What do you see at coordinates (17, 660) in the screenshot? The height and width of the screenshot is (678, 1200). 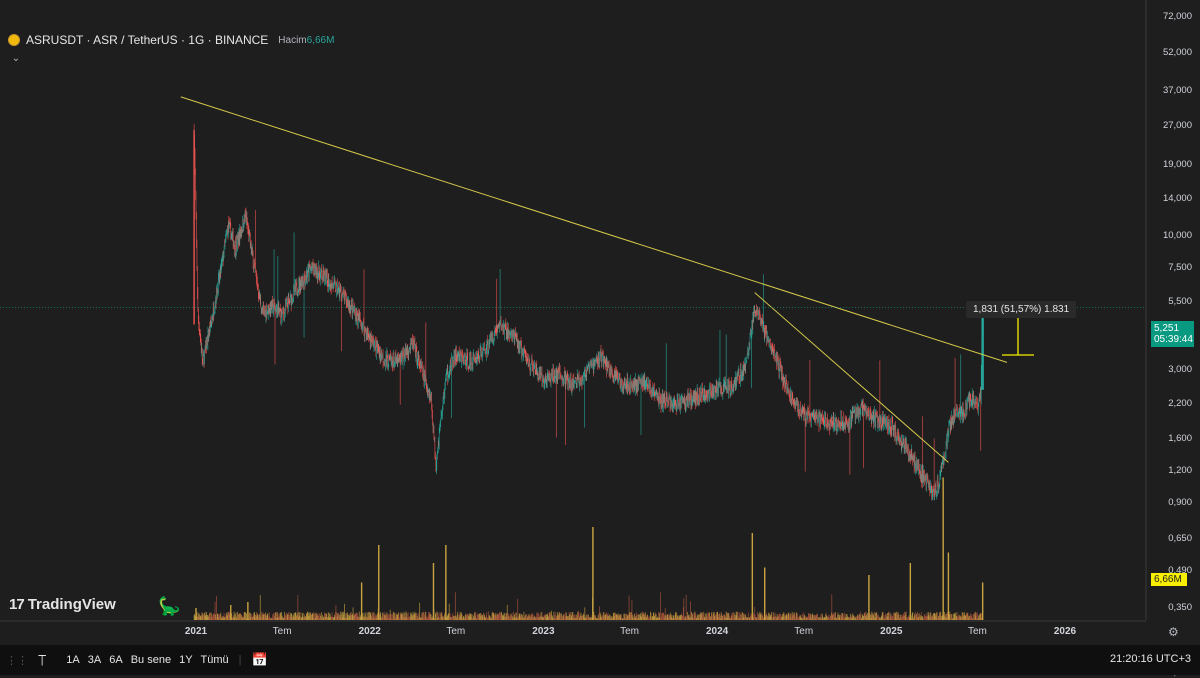 I see `drag-handle-icon: ⋮⋮` at bounding box center [17, 660].